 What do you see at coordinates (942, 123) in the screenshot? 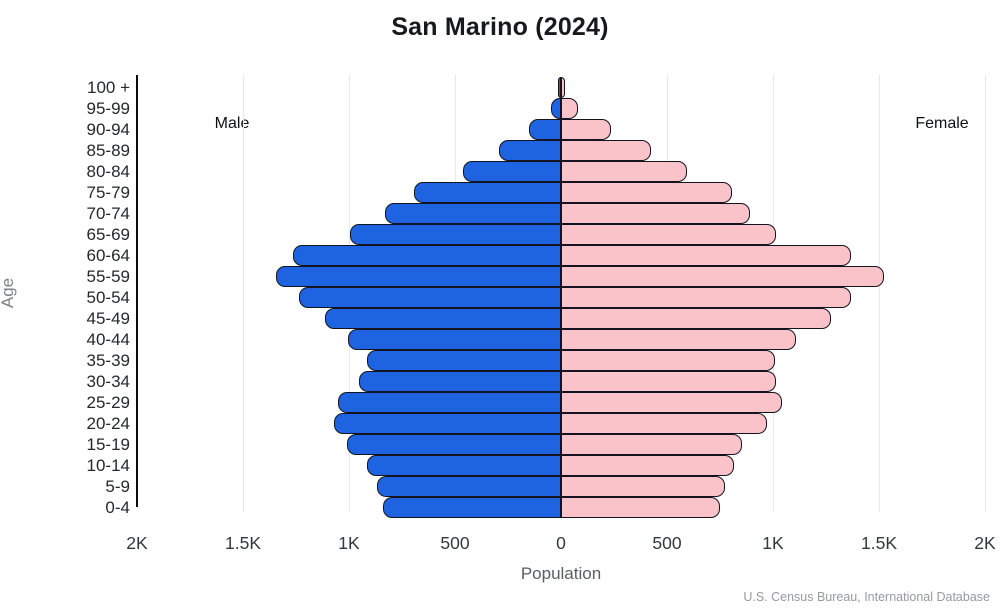
I see `female-series-label: Female` at bounding box center [942, 123].